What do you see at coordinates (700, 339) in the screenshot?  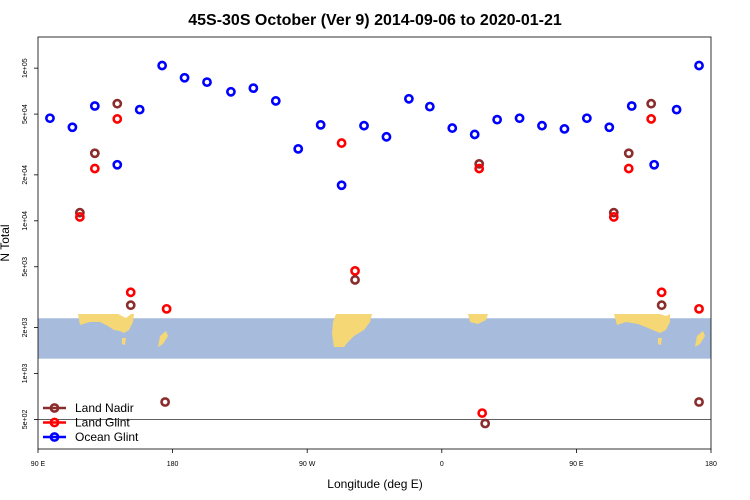 I see `new-zealand-east-land` at bounding box center [700, 339].